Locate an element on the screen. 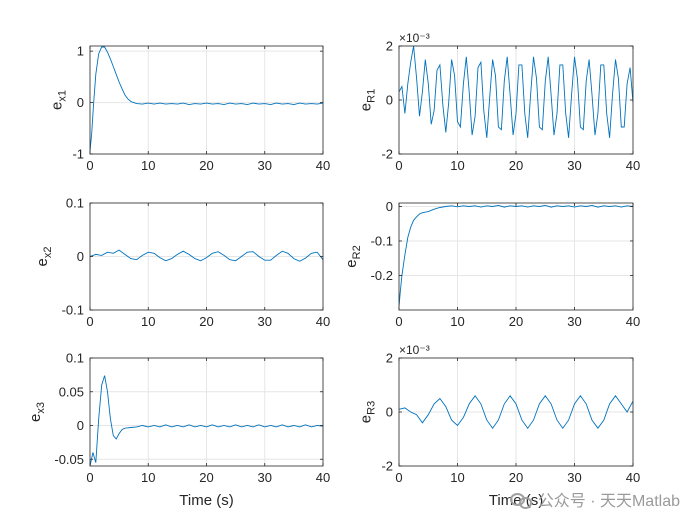  series-line-R2 is located at coordinates (516, 255).